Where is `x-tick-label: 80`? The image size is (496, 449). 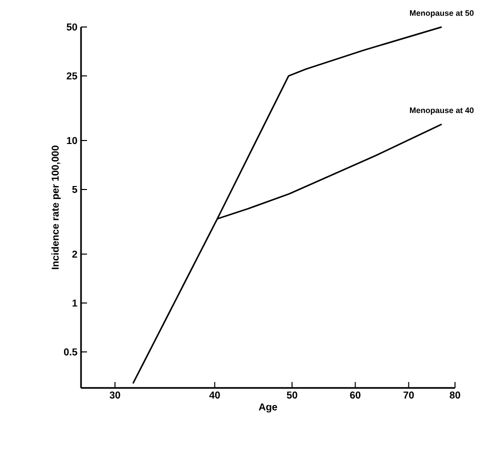 x-tick-label: 80 is located at coordinates (455, 395).